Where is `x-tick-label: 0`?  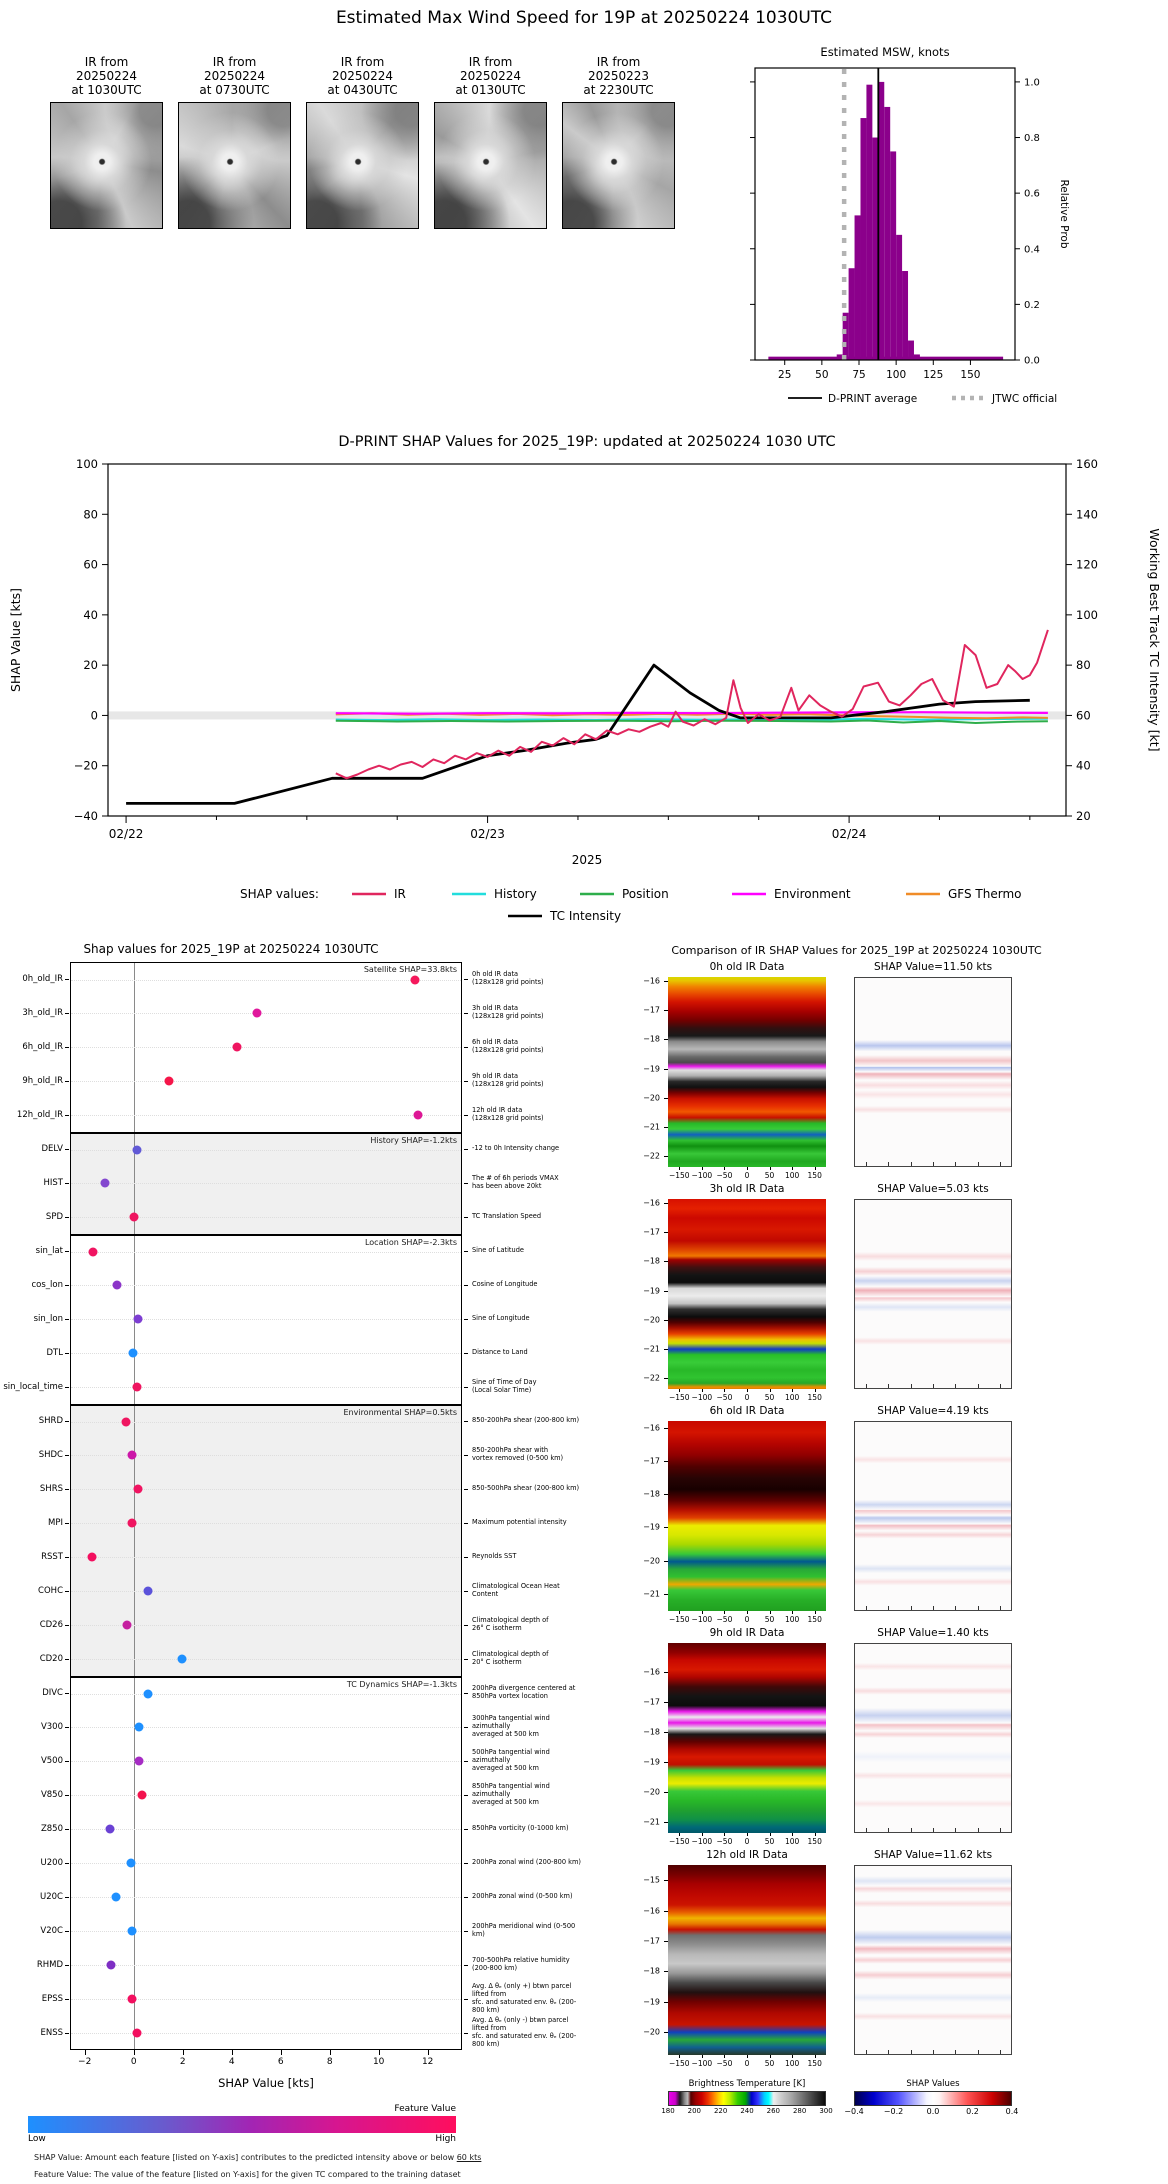 x-tick-label: 0 is located at coordinates (747, 1841).